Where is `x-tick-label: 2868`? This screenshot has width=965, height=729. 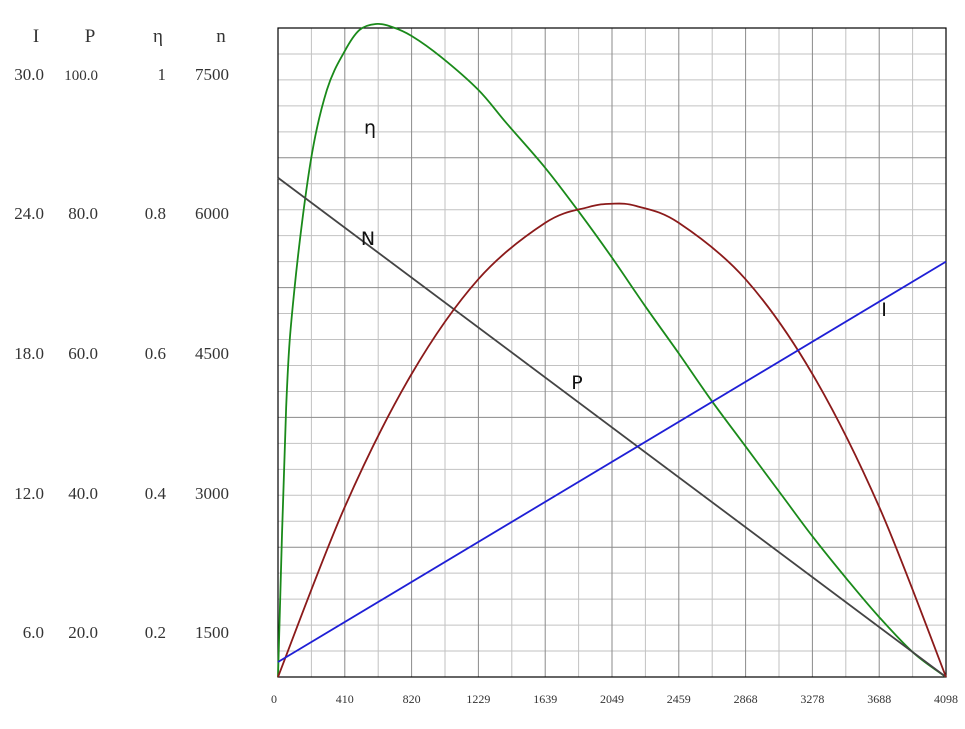 x-tick-label: 2868 is located at coordinates (746, 699).